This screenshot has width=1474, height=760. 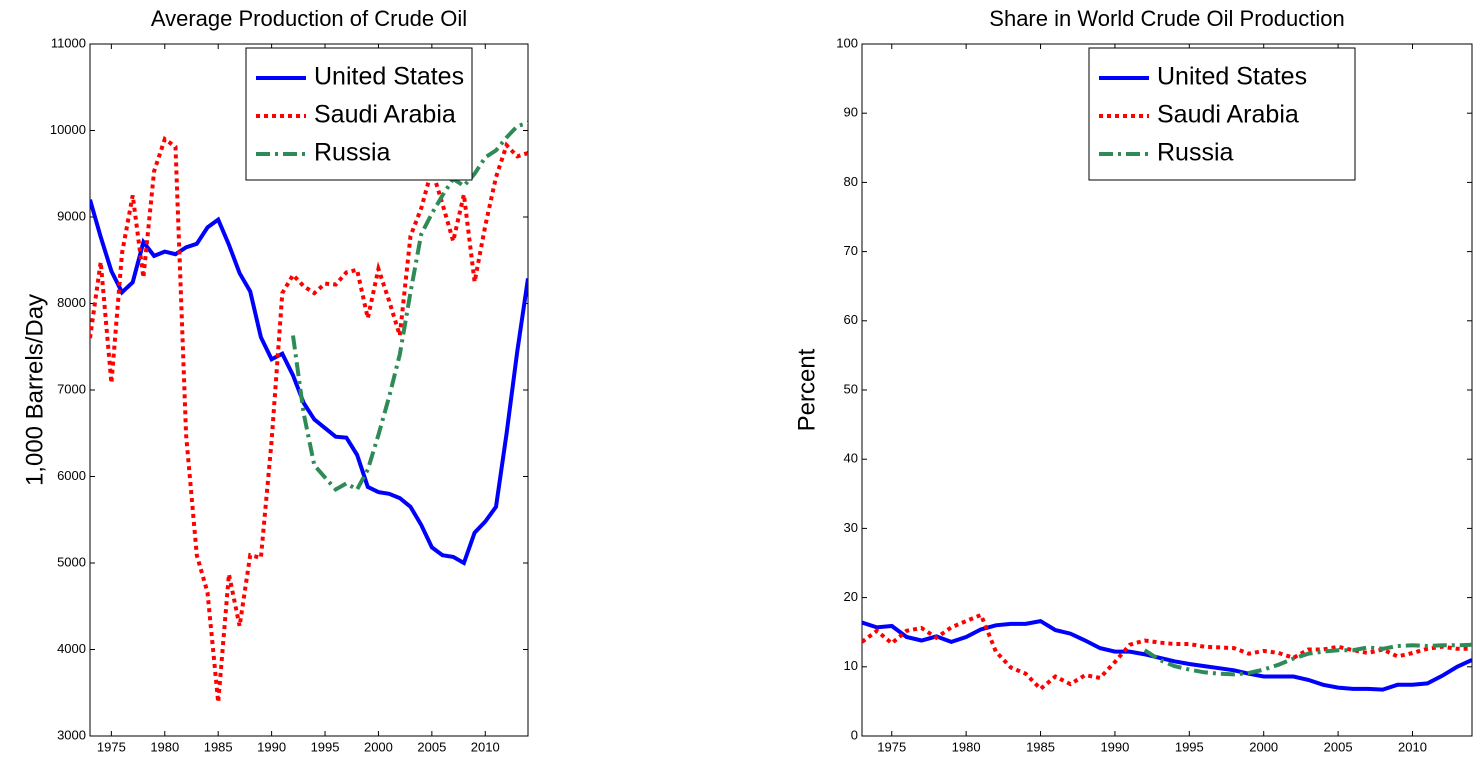 What do you see at coordinates (851, 112) in the screenshot?
I see `y-tick-label: 90` at bounding box center [851, 112].